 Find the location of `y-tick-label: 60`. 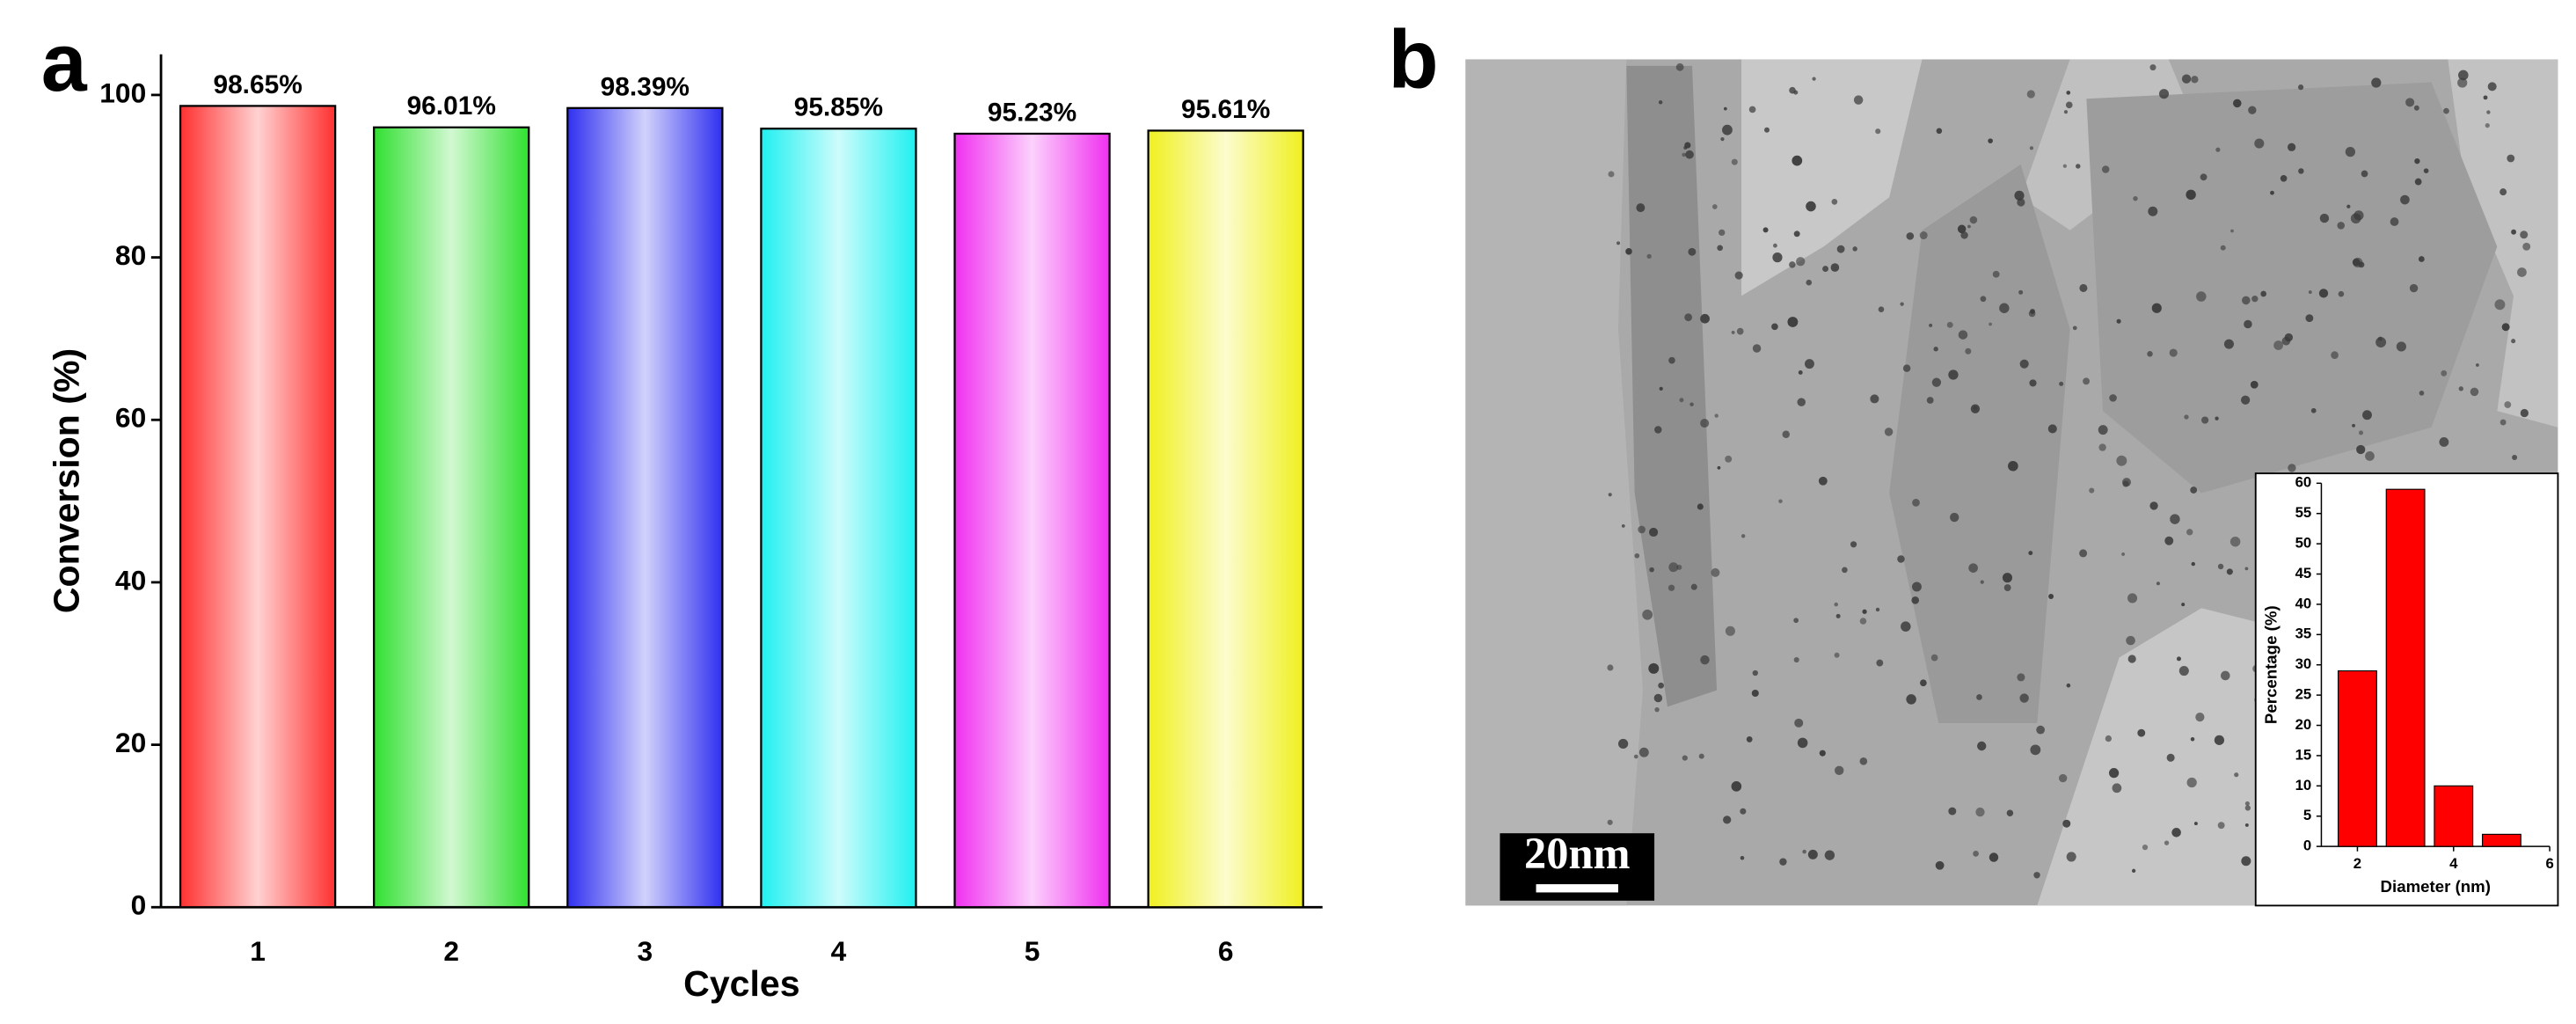

y-tick-label: 60 is located at coordinates (2303, 482).